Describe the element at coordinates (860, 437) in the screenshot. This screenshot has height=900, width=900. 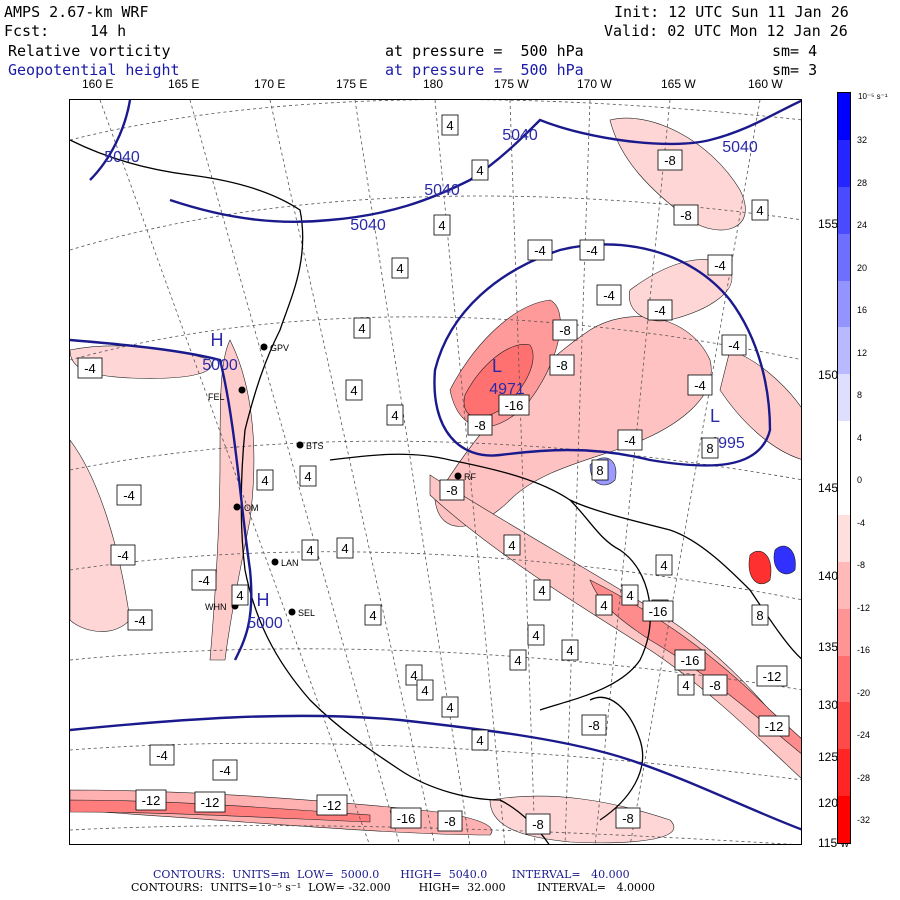
I see `colorbar-label: 4` at that location.